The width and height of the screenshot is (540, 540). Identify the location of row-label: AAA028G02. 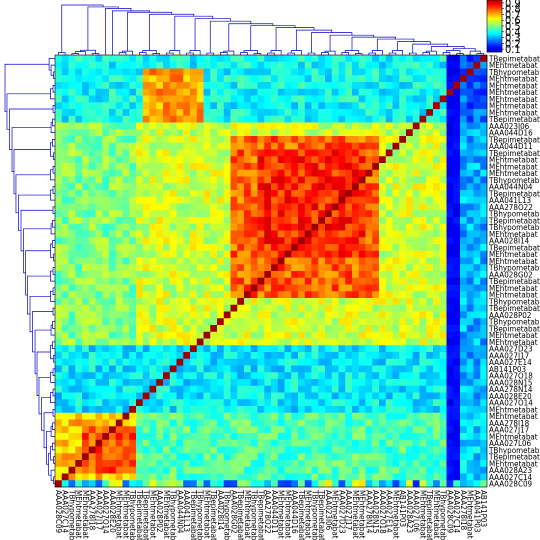
(511, 274).